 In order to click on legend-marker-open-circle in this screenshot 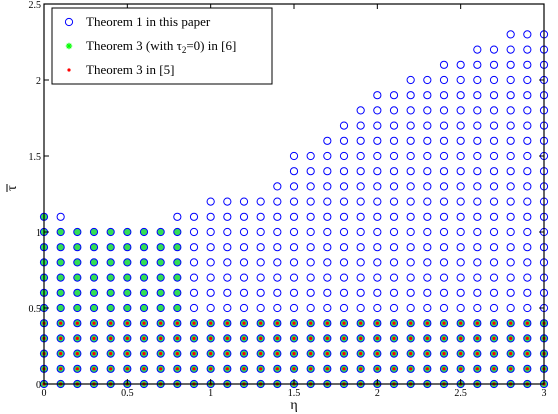, I will do `click(69, 22)`.